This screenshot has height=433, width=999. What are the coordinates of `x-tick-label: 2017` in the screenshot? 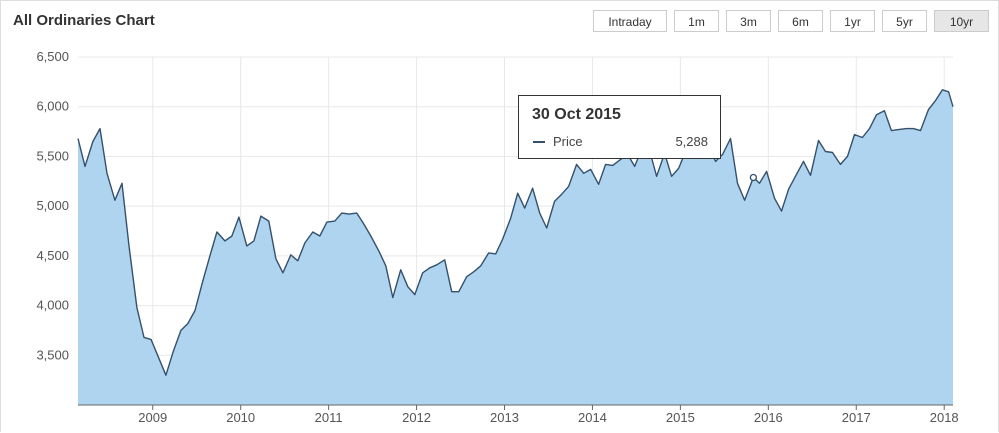 It's located at (856, 417).